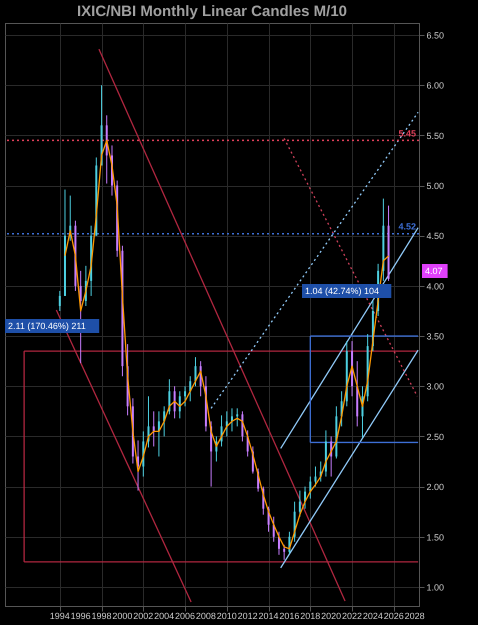 Image resolution: width=478 pixels, height=625 pixels. I want to click on y-tick-label: 4.00, so click(435, 286).